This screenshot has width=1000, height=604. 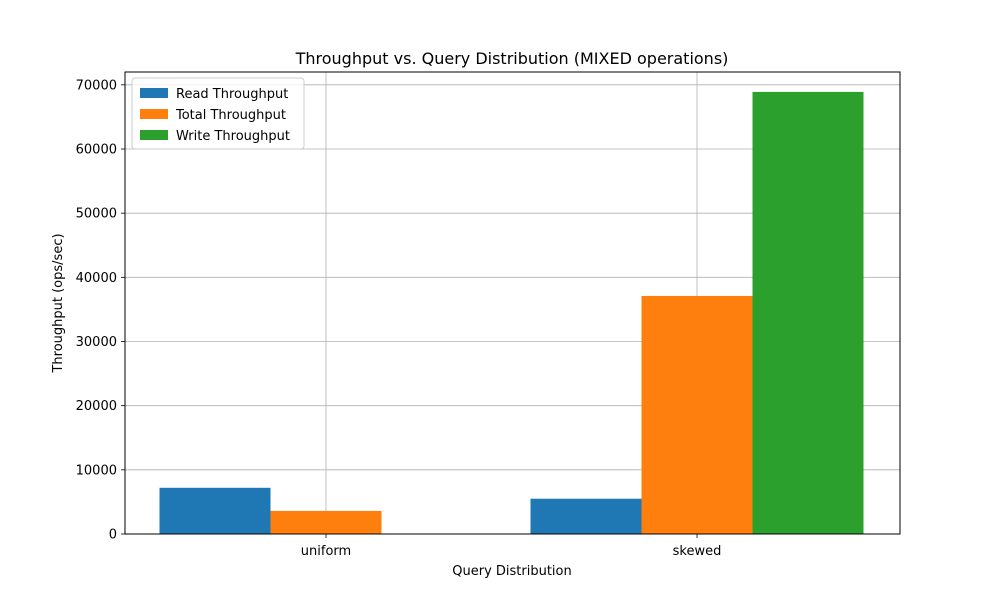 What do you see at coordinates (233, 136) in the screenshot?
I see `legend-label: Write Throughput` at bounding box center [233, 136].